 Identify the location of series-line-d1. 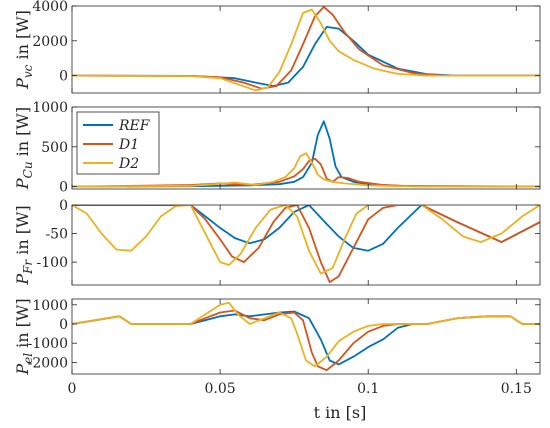
(306, 172).